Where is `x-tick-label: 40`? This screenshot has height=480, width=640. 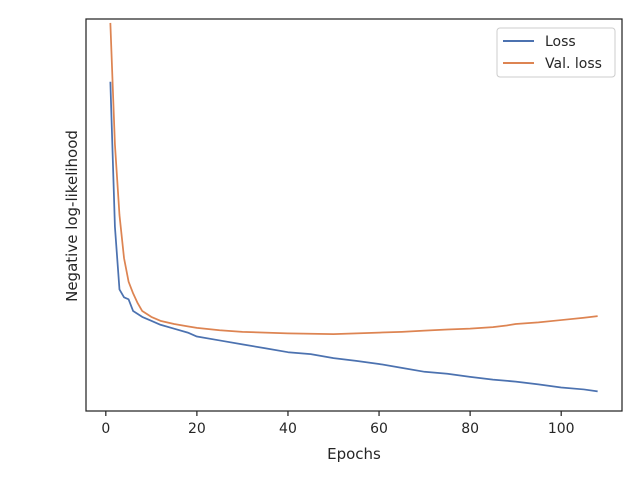 x-tick-label: 40 is located at coordinates (288, 429).